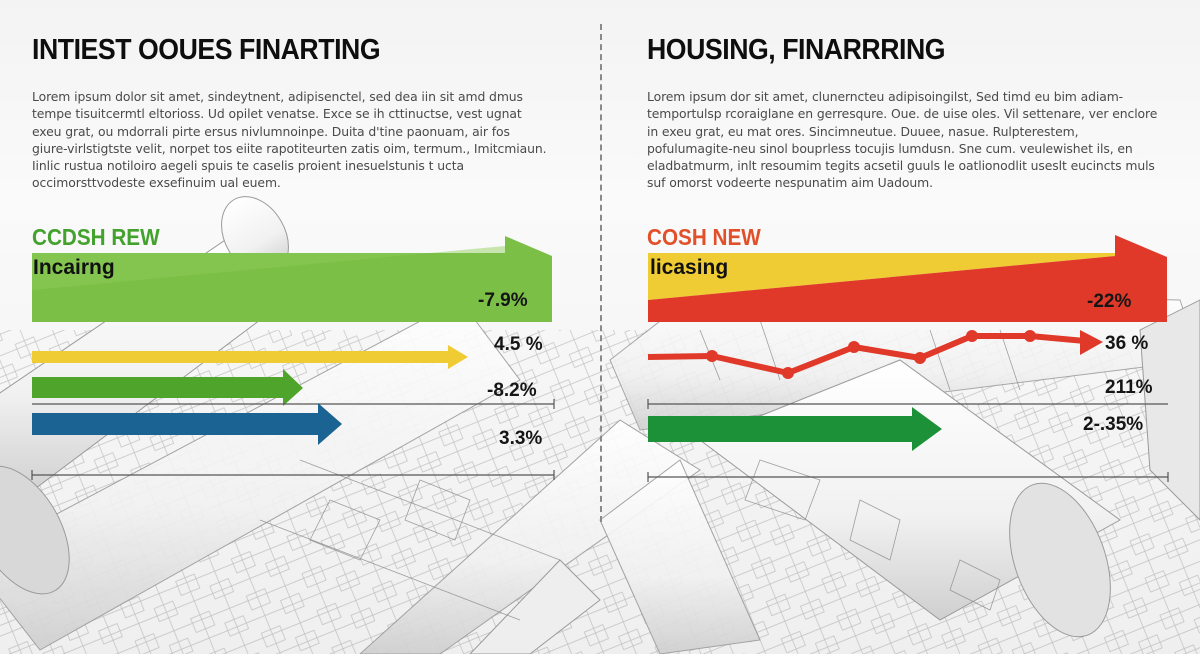 The image size is (1200, 654). Describe the element at coordinates (206, 50) in the screenshot. I see `left-title: INTIEST OOUES FINARTING` at that location.